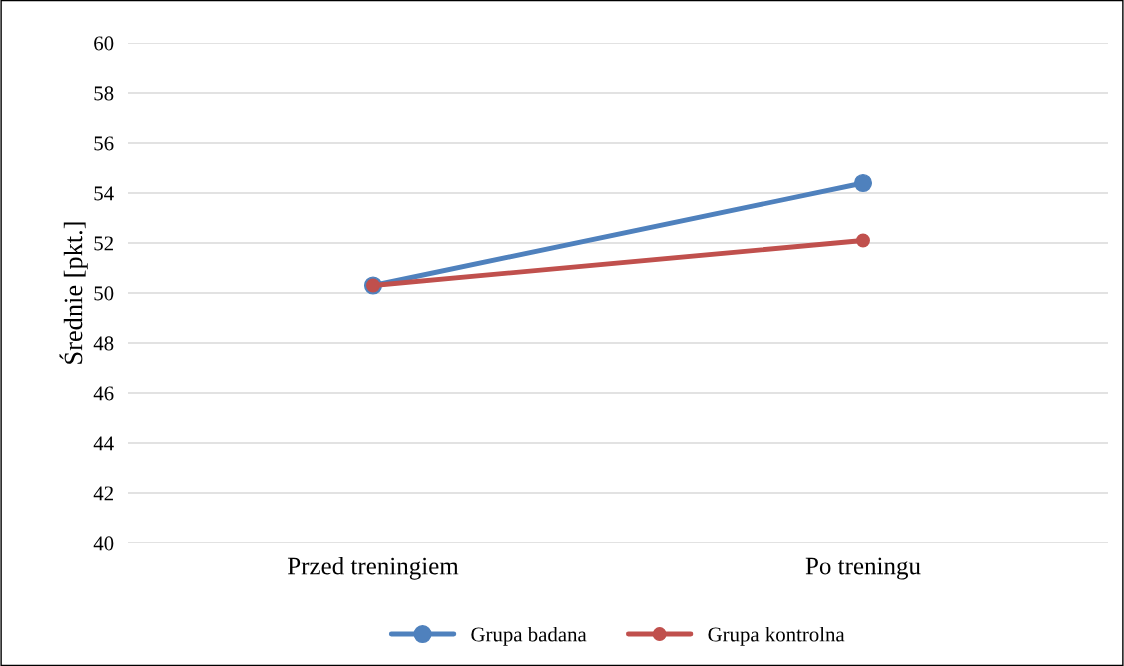  I want to click on y-tick-label: 44, so click(103, 443).